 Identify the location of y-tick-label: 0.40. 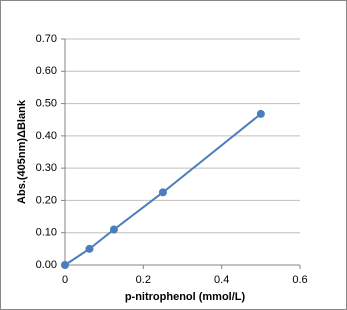
(46, 136).